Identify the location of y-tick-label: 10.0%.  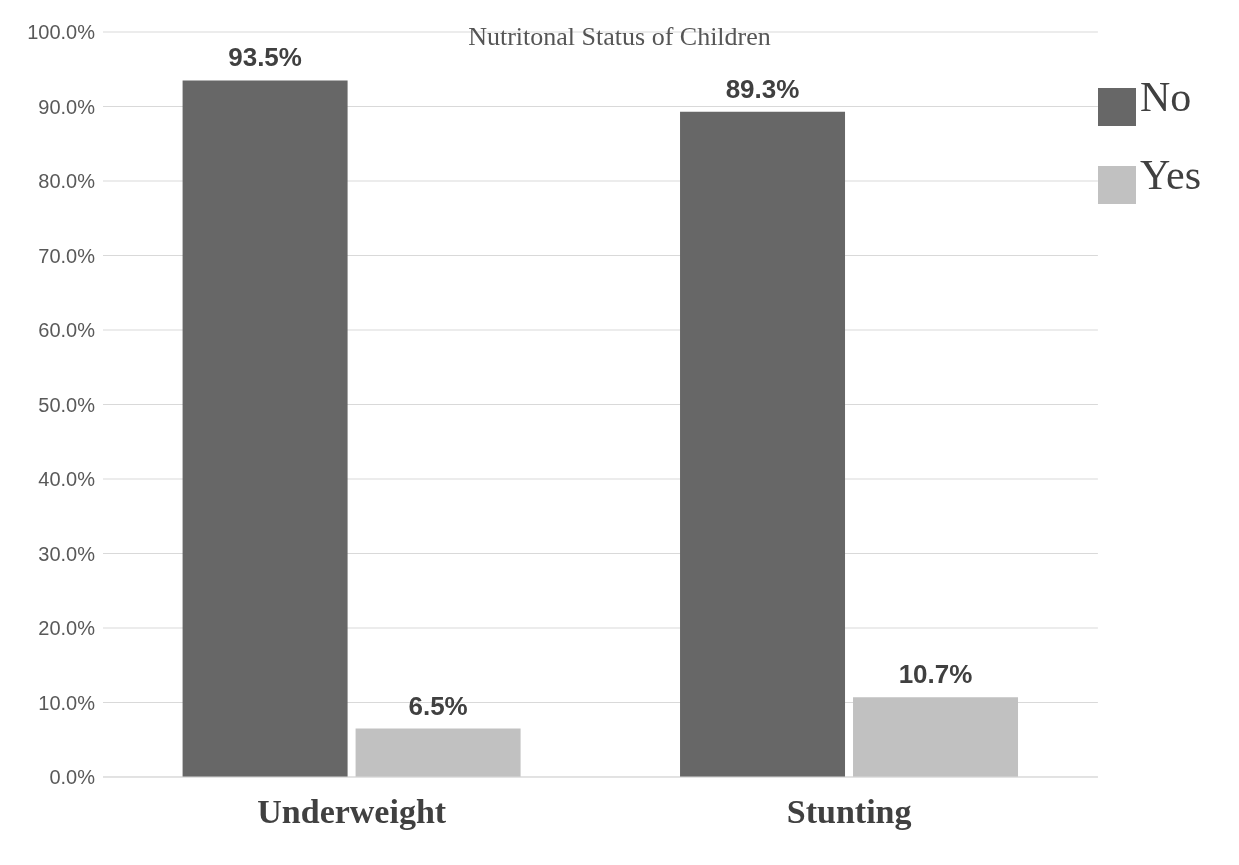
(67, 702).